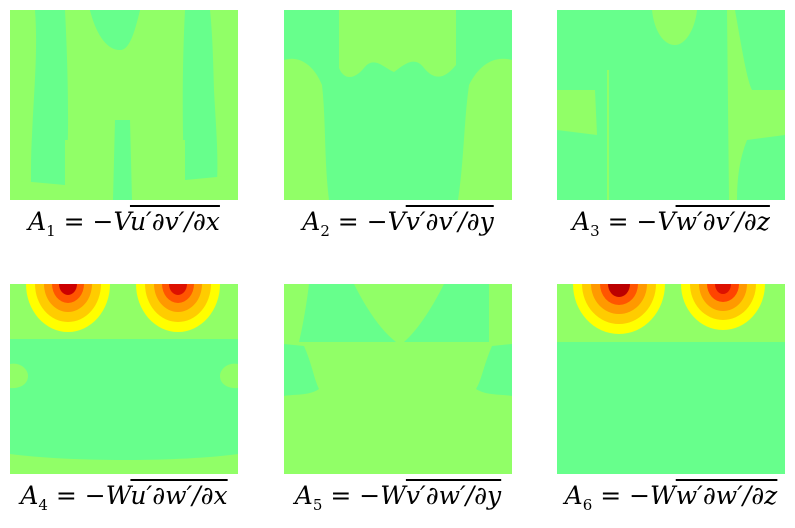  I want to click on contour-panel-a6, so click(671, 379).